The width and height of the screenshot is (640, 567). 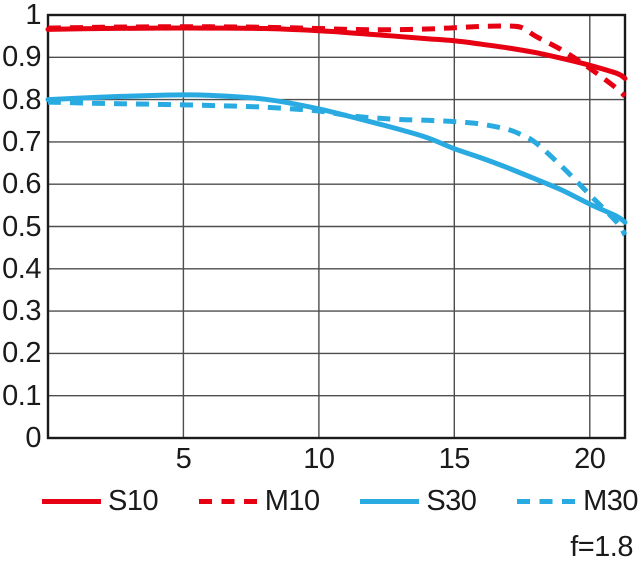 What do you see at coordinates (601, 547) in the screenshot?
I see `aperture-label: f=1.8` at bounding box center [601, 547].